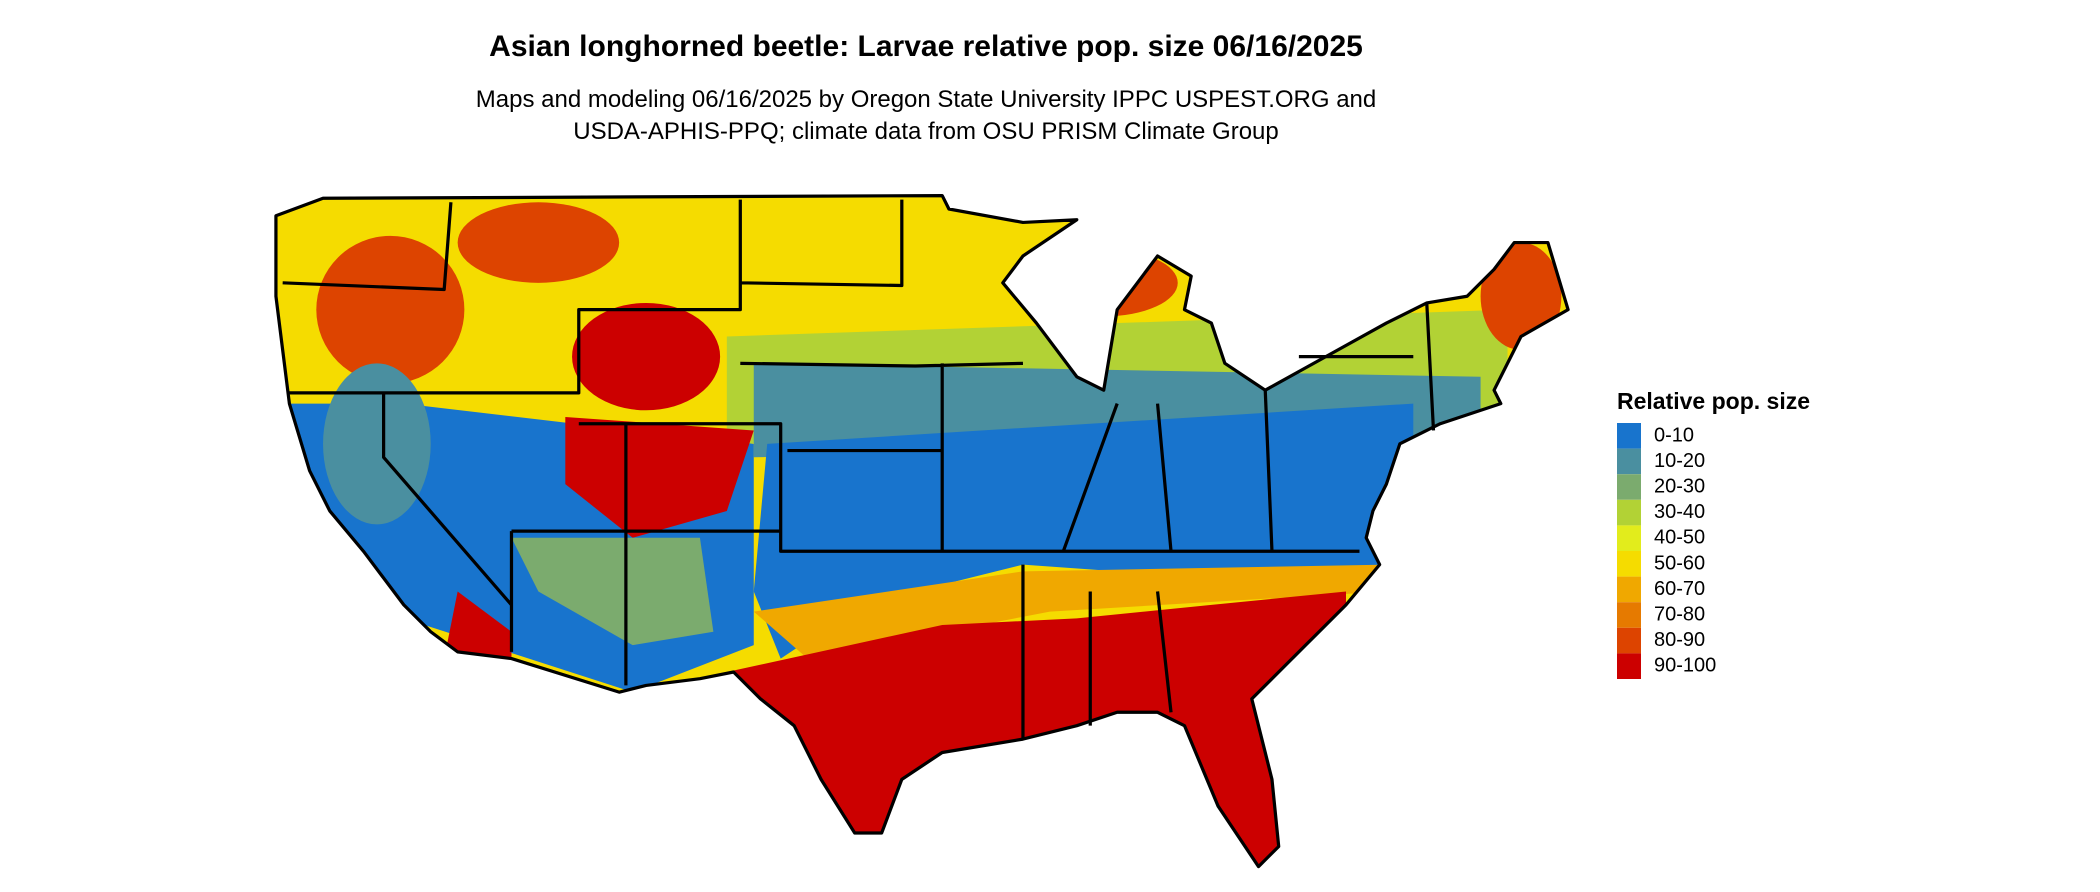 The width and height of the screenshot is (2100, 892). Describe the element at coordinates (1679, 538) in the screenshot. I see `legend-label: 40-50` at that location.